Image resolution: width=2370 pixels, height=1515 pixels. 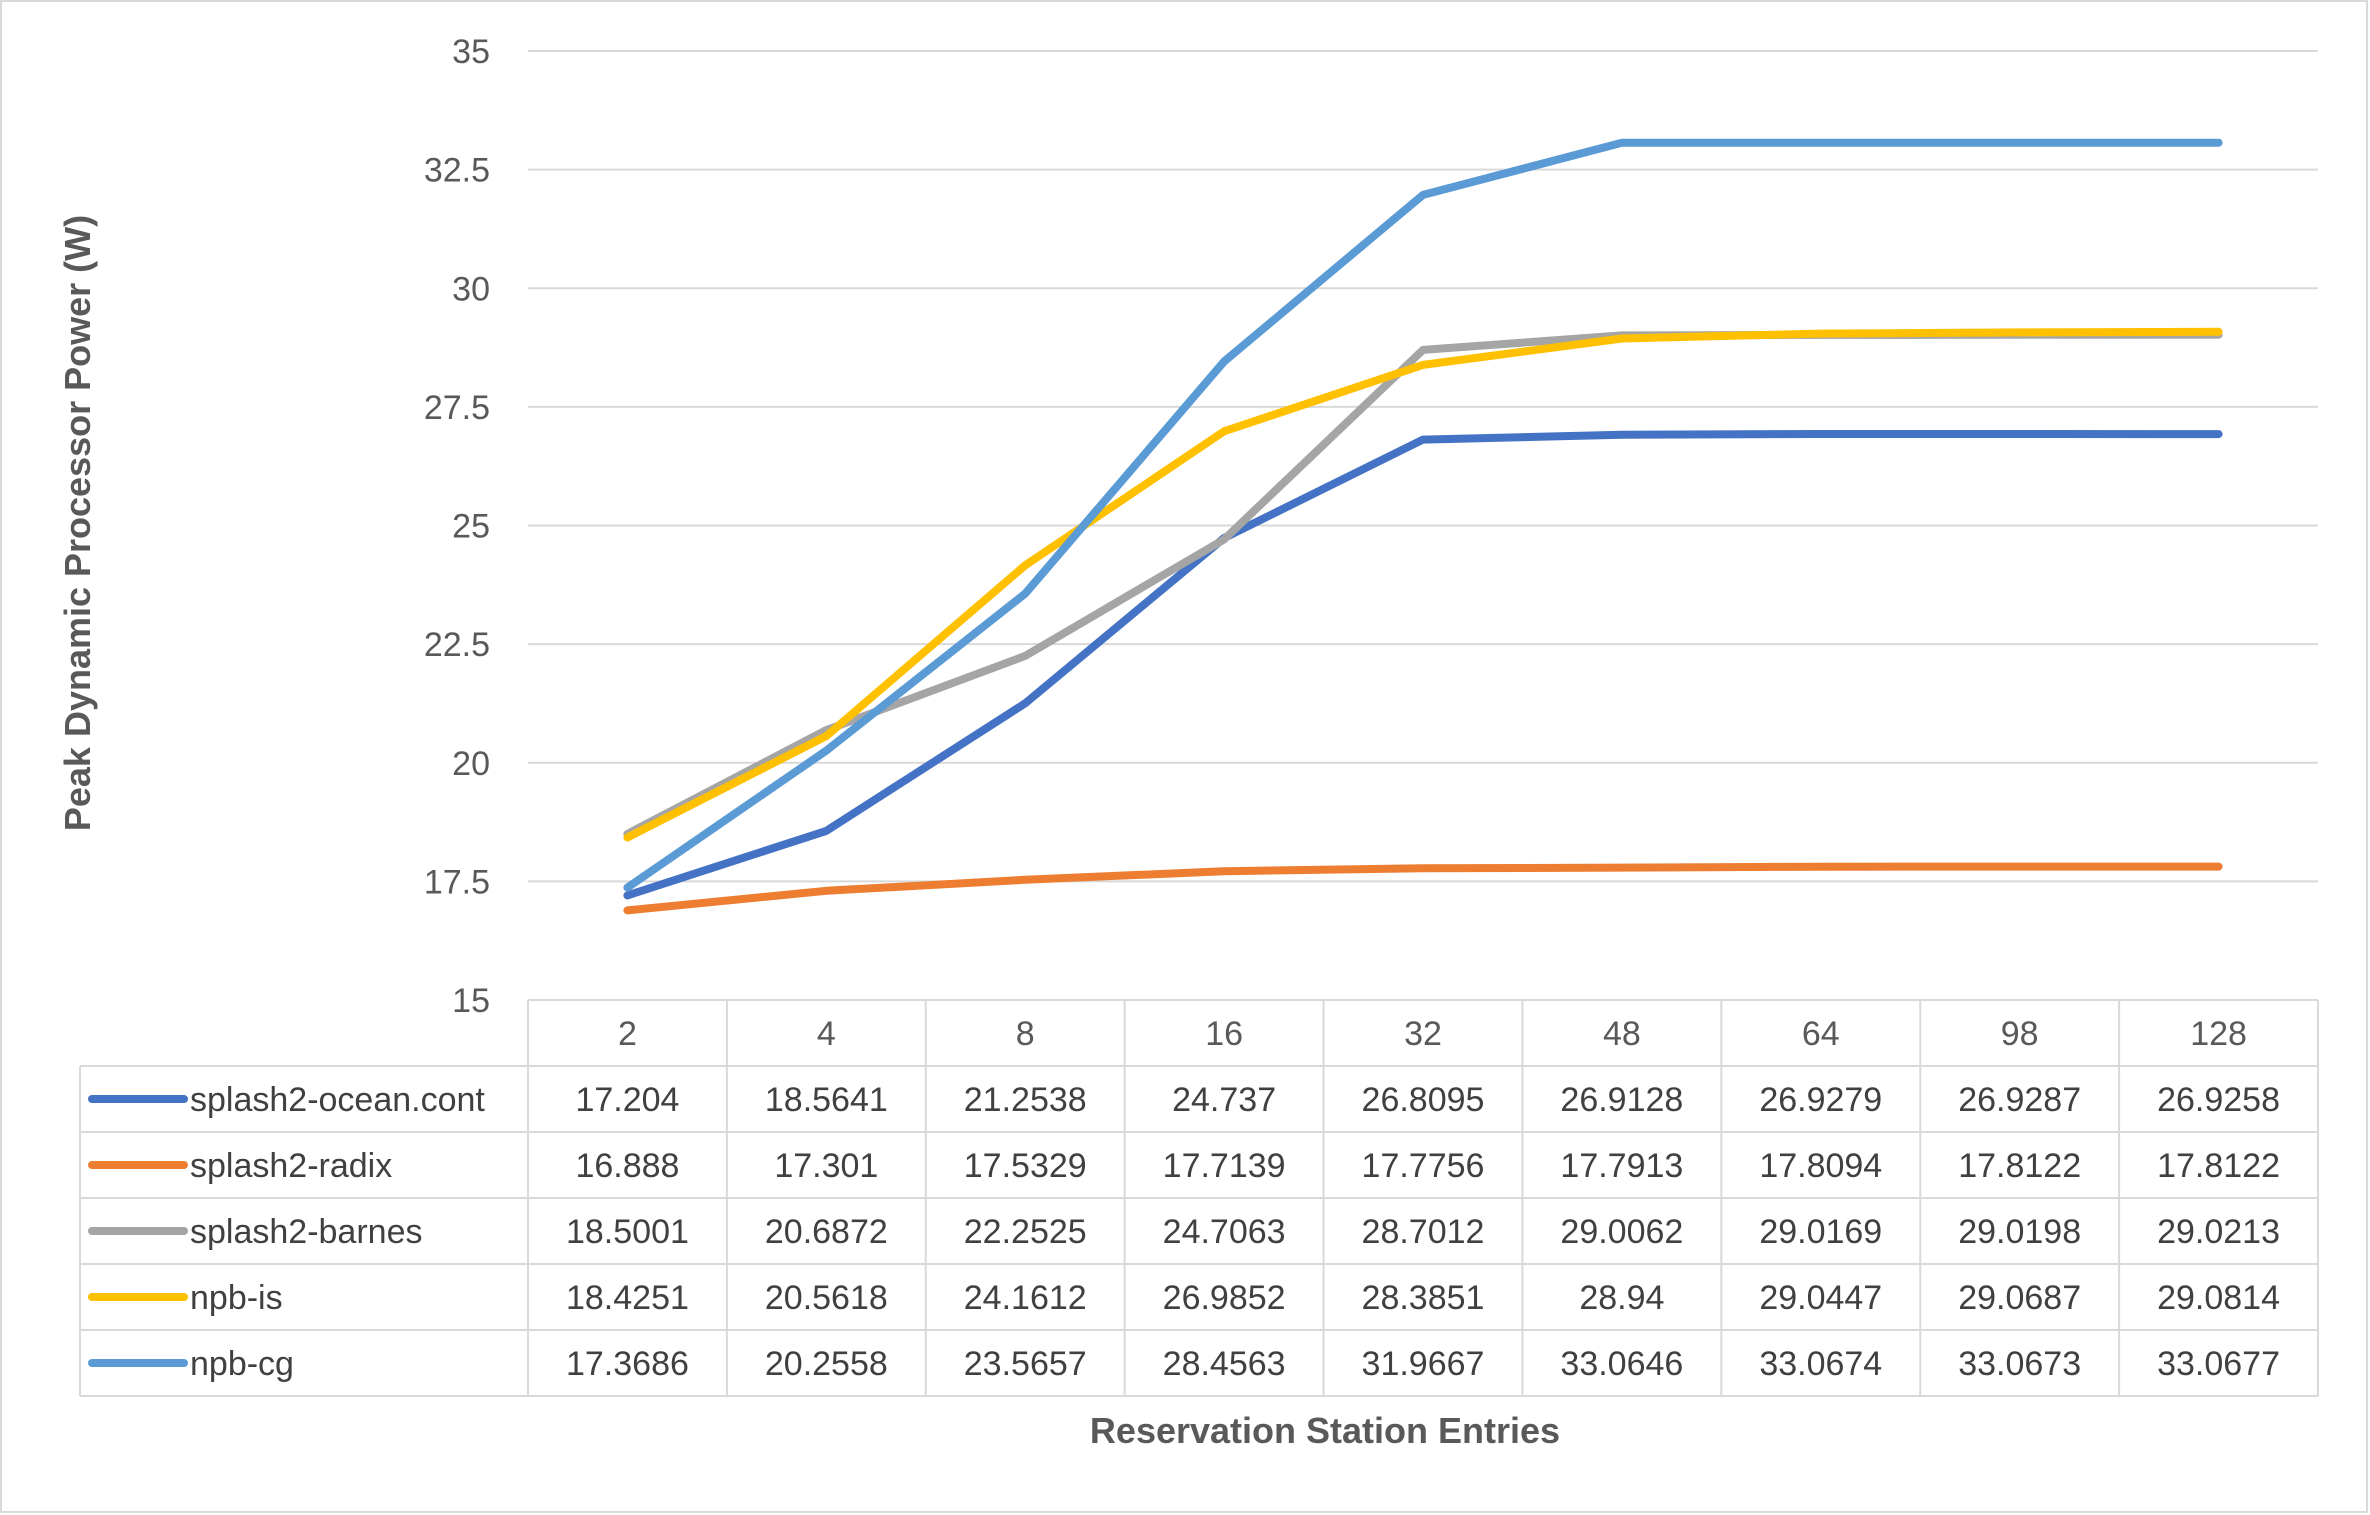 I want to click on data-table-cell: 33.0646, so click(x=1621, y=1364).